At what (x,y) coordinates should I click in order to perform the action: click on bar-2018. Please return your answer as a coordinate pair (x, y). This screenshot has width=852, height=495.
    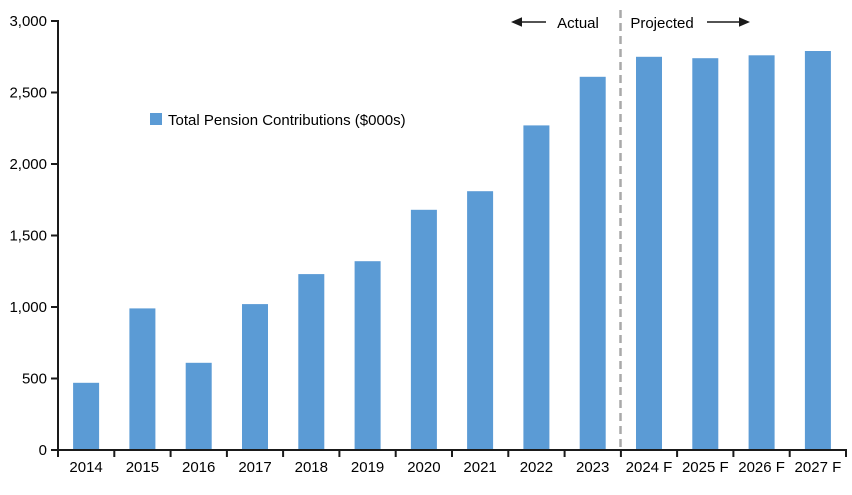
    Looking at the image, I should click on (311, 362).